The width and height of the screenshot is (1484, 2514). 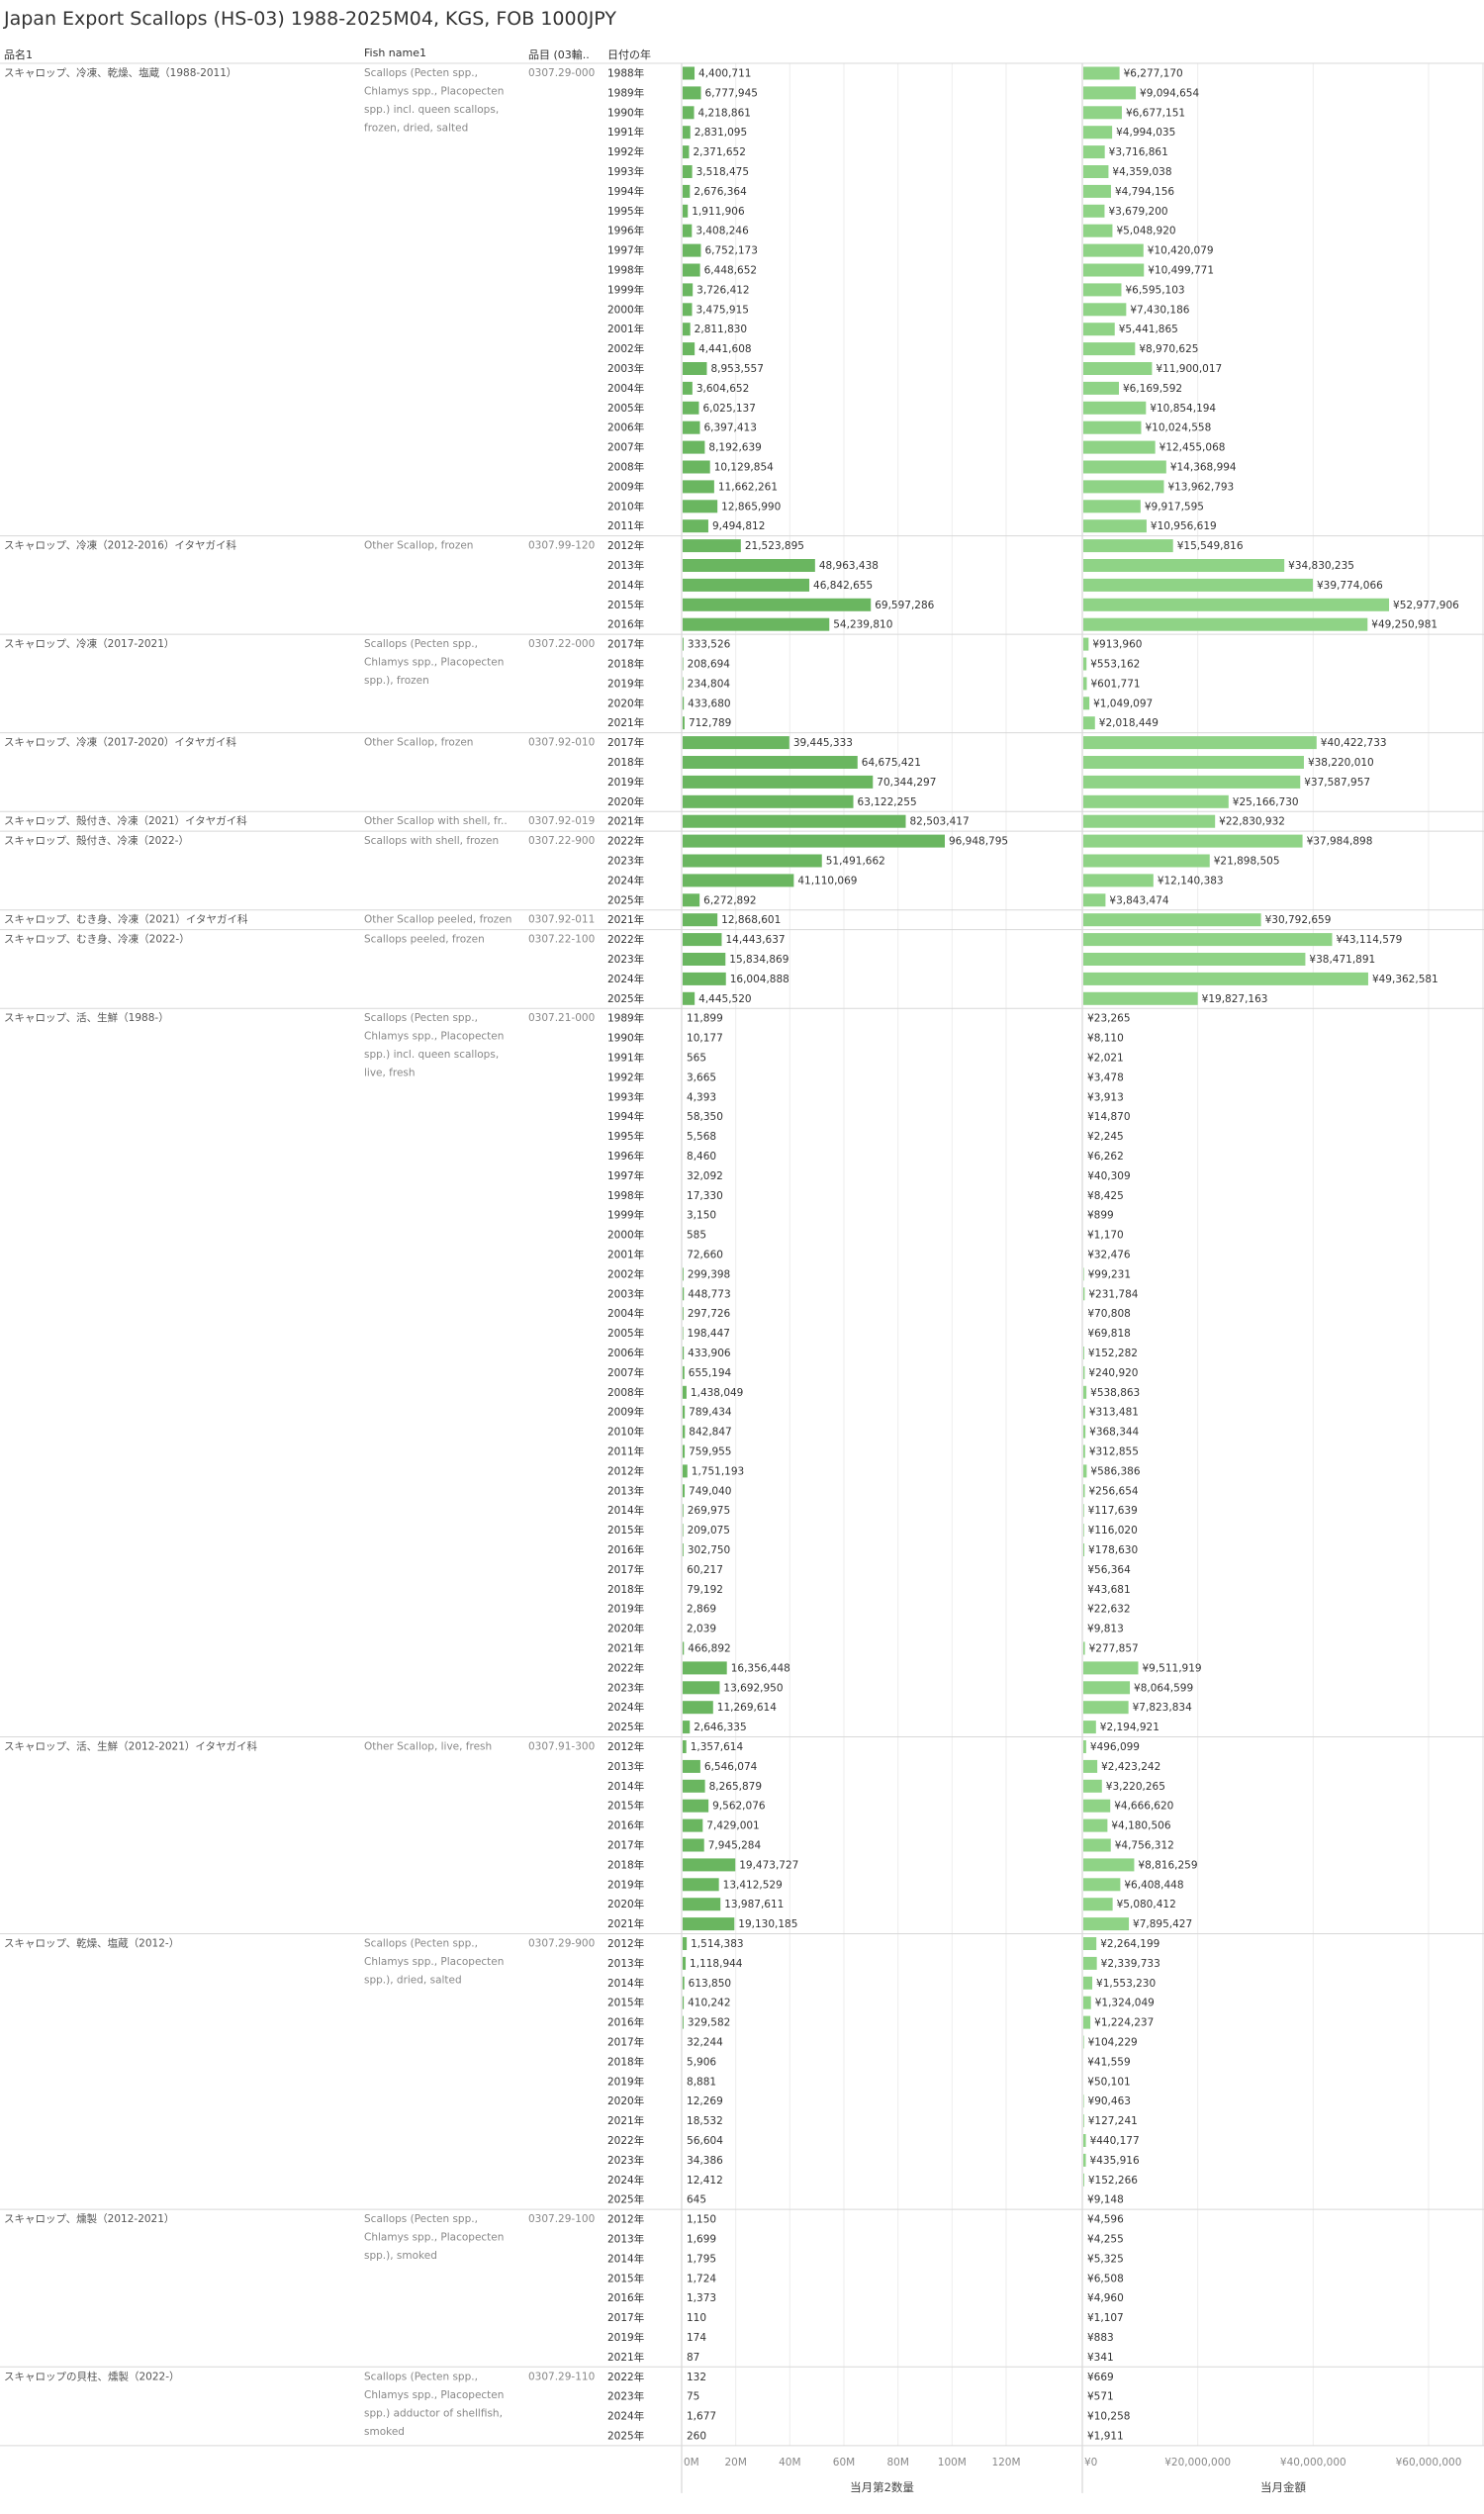 What do you see at coordinates (561, 841) in the screenshot?
I see `group-code: 0307.22-900` at bounding box center [561, 841].